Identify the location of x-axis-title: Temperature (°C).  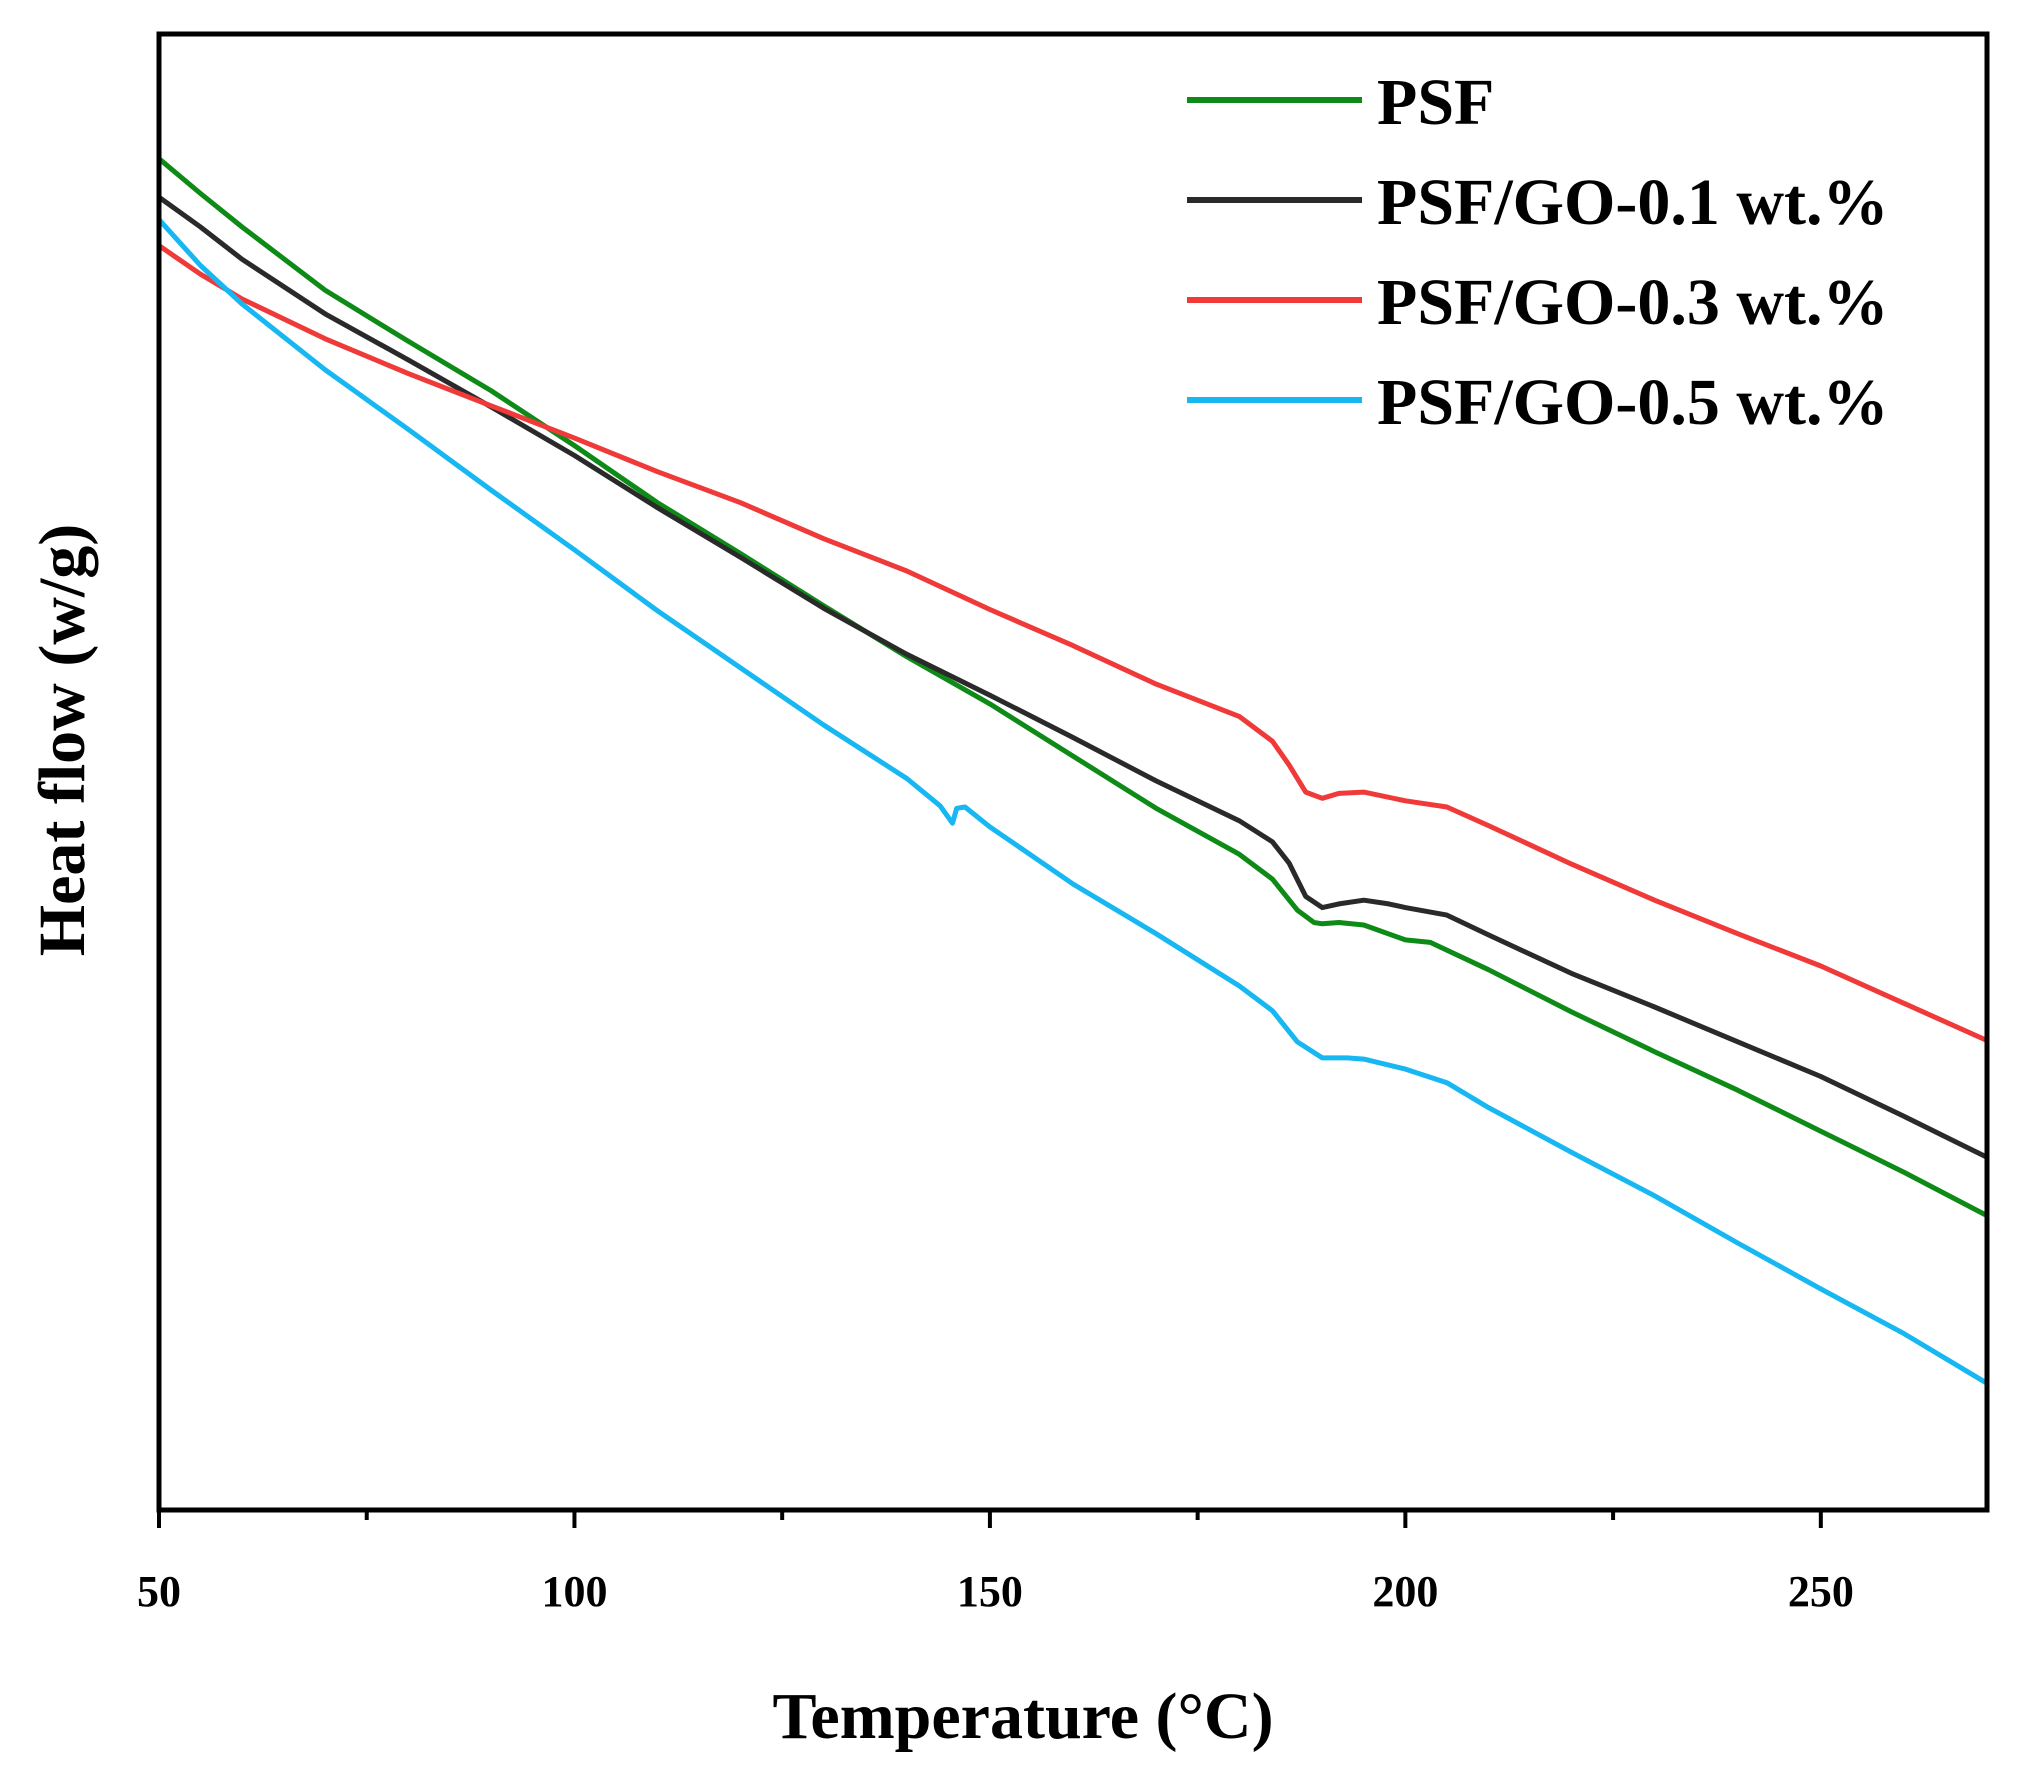
(1022, 1716).